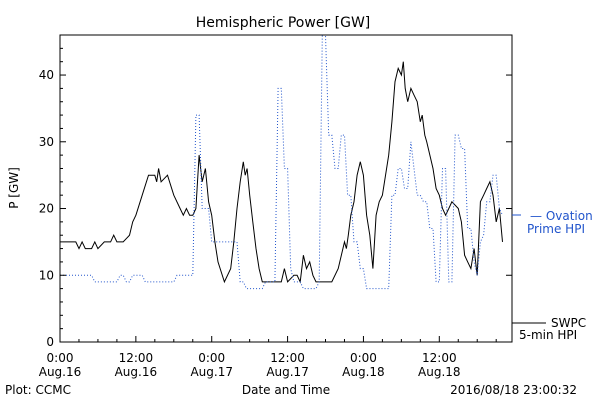 The image size is (600, 400). What do you see at coordinates (46, 209) in the screenshot?
I see `y-tick-label: 20` at bounding box center [46, 209].